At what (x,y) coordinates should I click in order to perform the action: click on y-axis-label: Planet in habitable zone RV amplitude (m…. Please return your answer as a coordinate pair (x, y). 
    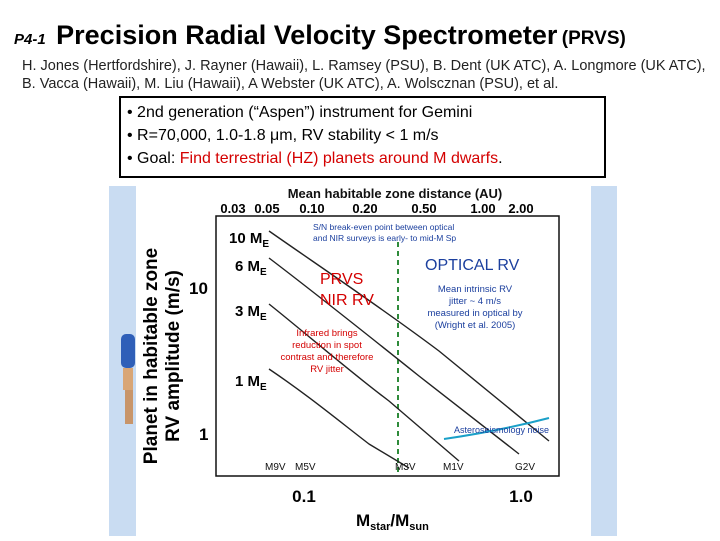
    Looking at the image, I should click on (162, 356).